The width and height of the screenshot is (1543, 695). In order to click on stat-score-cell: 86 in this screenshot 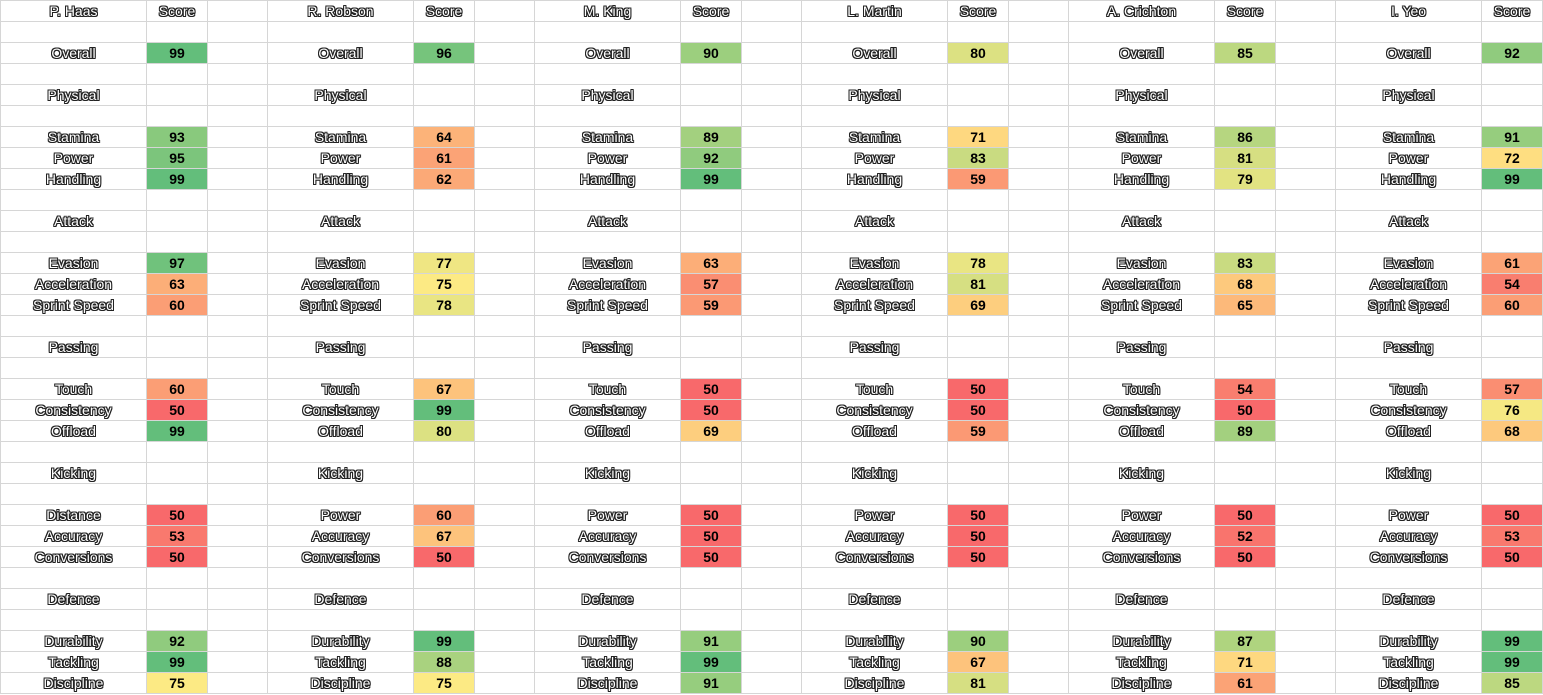, I will do `click(1245, 137)`.